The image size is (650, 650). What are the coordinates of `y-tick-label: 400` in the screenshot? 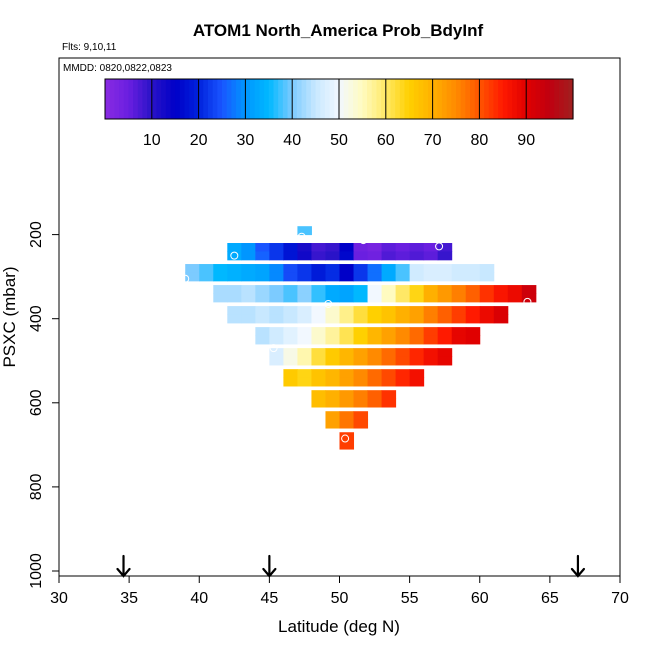 It's located at (36, 318).